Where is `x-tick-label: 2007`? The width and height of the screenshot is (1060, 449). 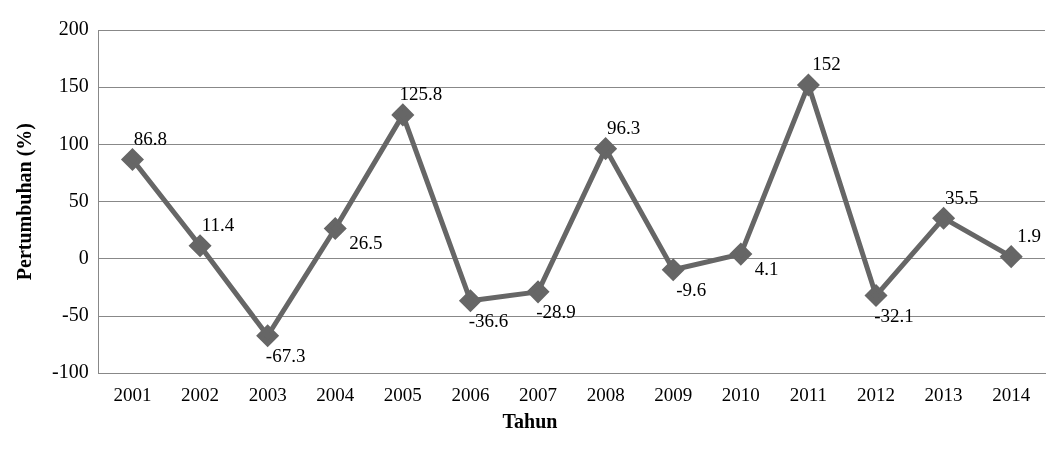
x-tick-label: 2007 is located at coordinates (538, 394).